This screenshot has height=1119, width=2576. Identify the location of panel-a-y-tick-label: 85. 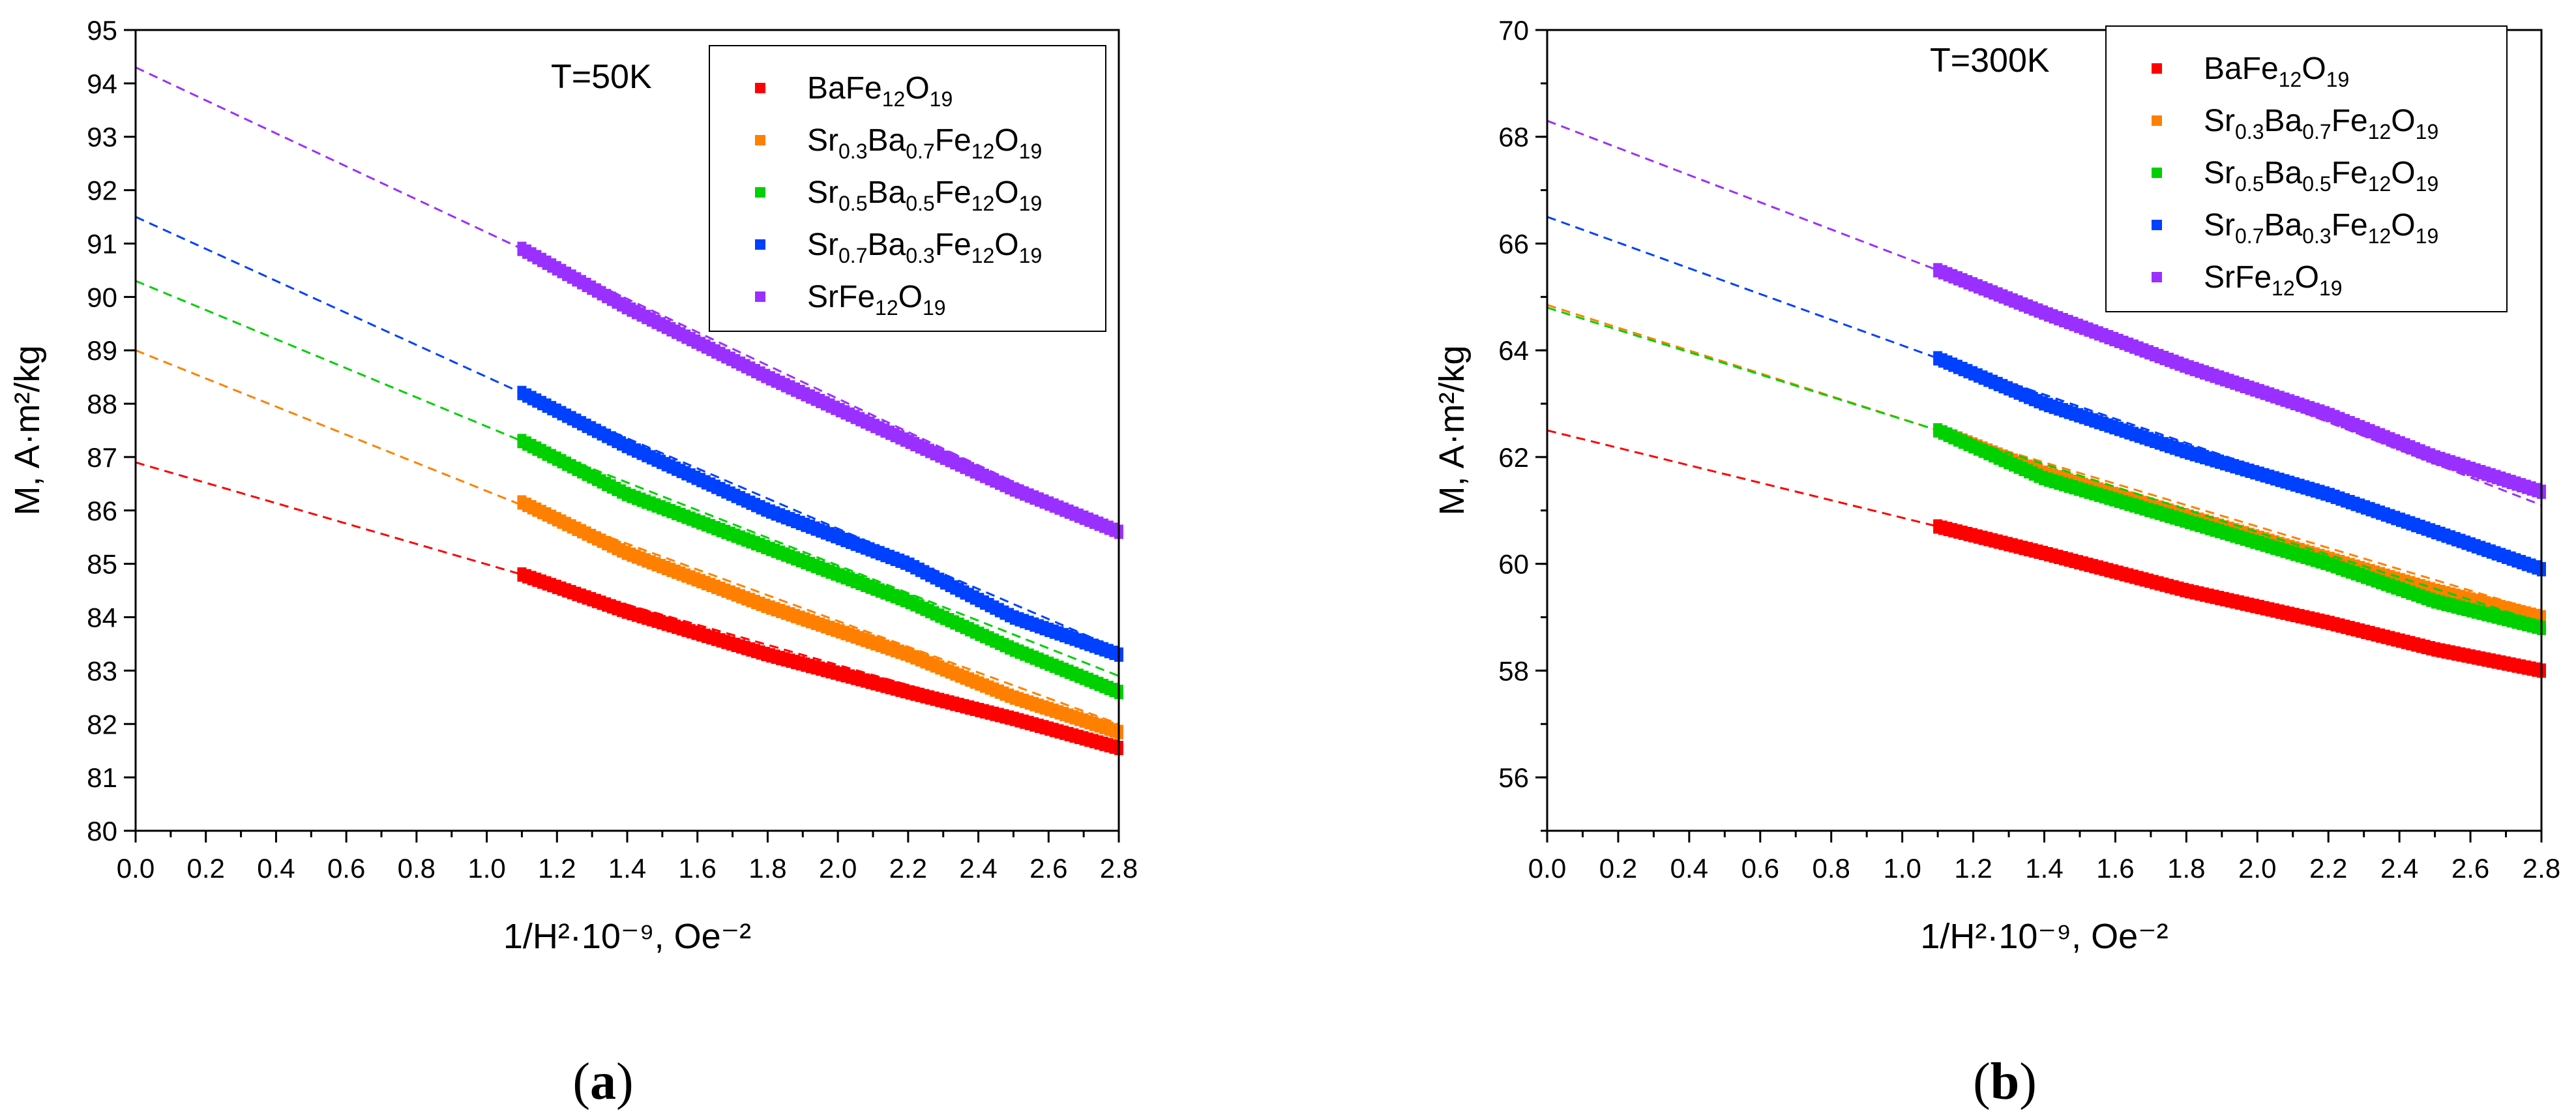
(102, 564).